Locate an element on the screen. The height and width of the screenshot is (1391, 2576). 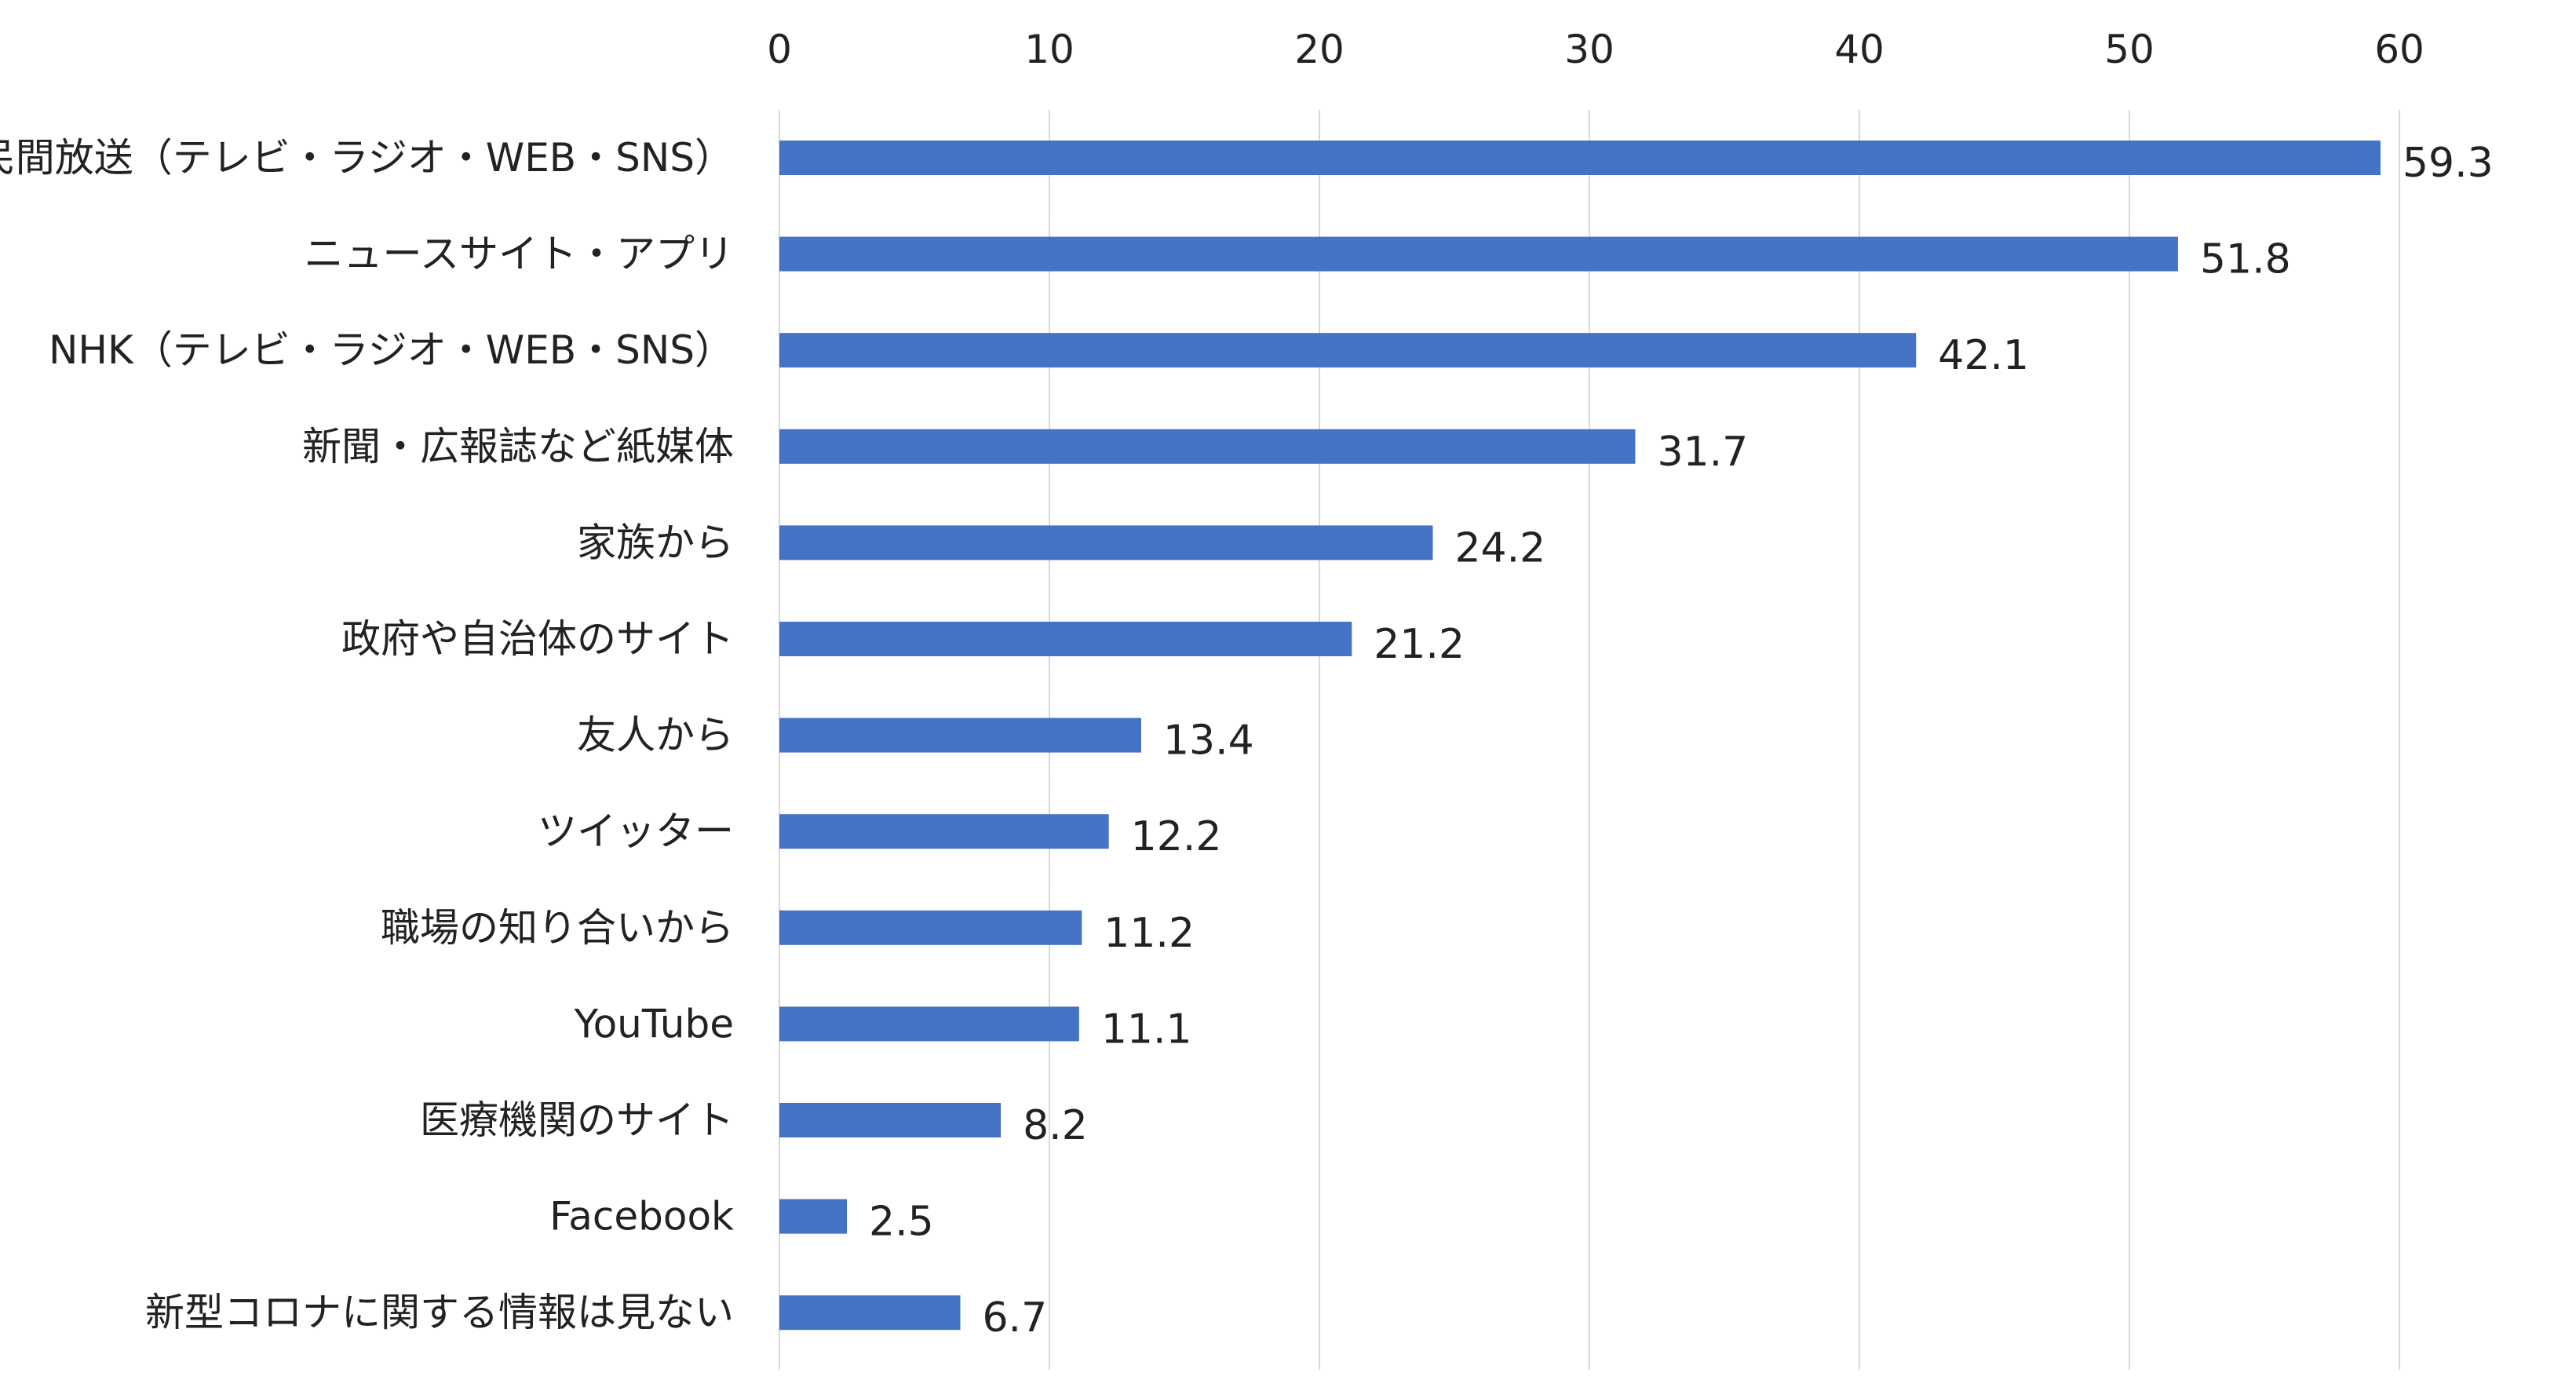
x-tick-label: 0 is located at coordinates (779, 49).